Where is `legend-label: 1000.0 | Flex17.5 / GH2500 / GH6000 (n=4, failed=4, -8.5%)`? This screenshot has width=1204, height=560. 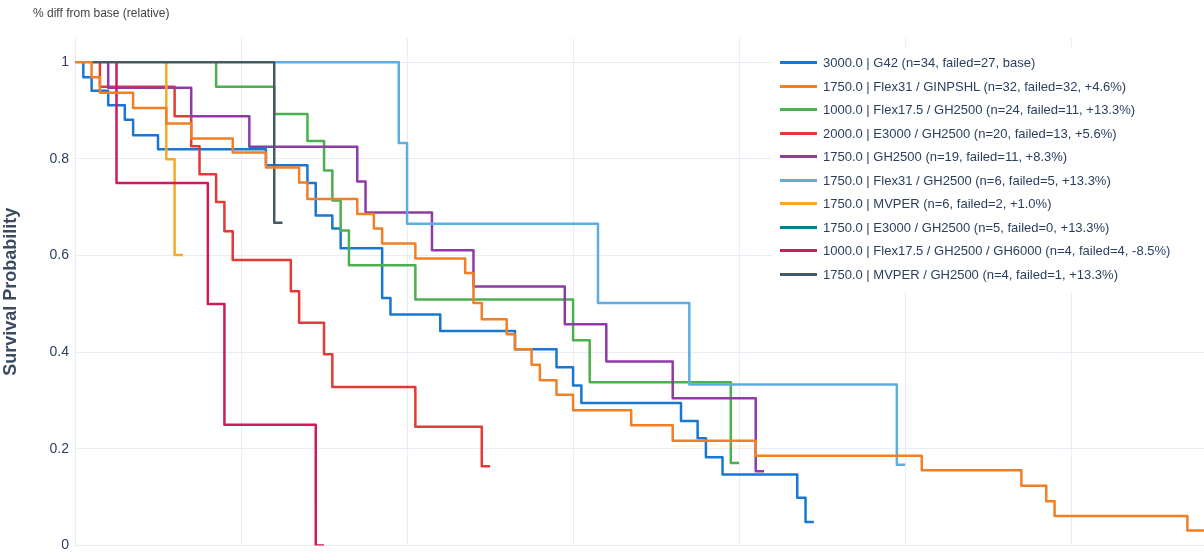
legend-label: 1000.0 | Flex17.5 / GH2500 / GH6000 (n=4, failed=4, -8.5%) is located at coordinates (997, 251).